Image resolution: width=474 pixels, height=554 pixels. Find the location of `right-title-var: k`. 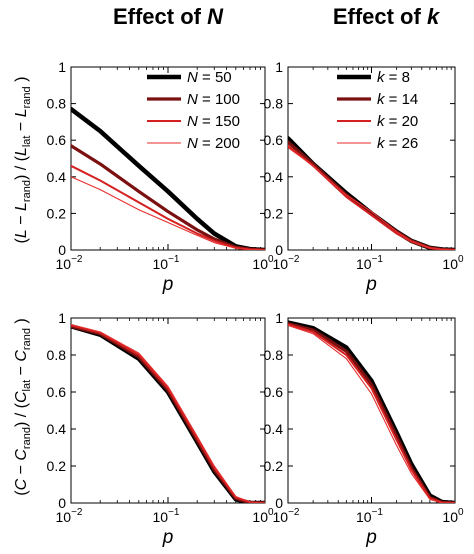

right-title-var: k is located at coordinates (434, 16).